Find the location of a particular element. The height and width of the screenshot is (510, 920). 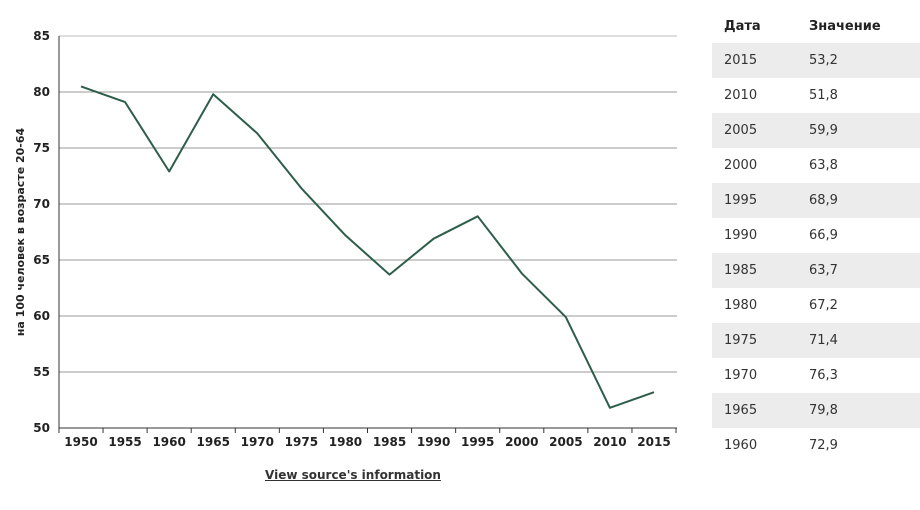

table-cell-value: 66,9 is located at coordinates (823, 235).